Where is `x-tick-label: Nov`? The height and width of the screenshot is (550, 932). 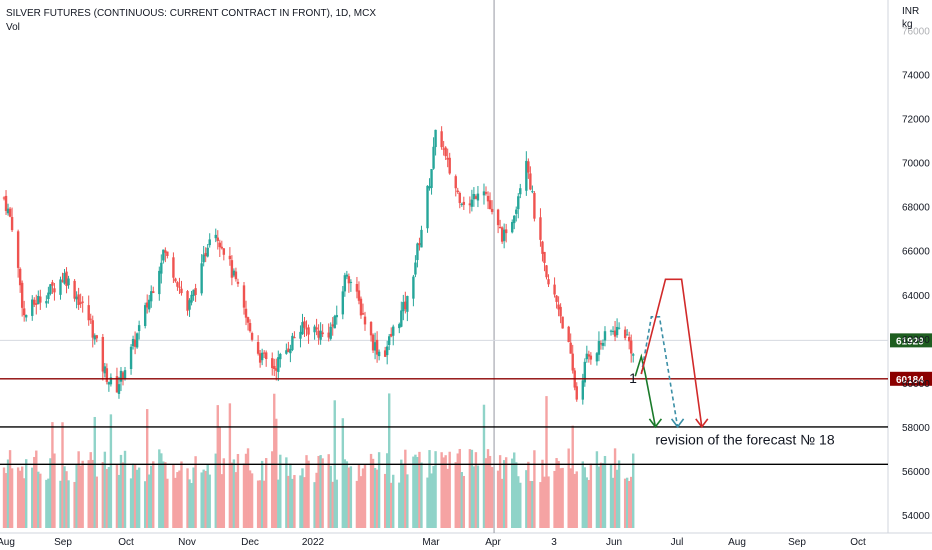
x-tick-label: Nov is located at coordinates (187, 542).